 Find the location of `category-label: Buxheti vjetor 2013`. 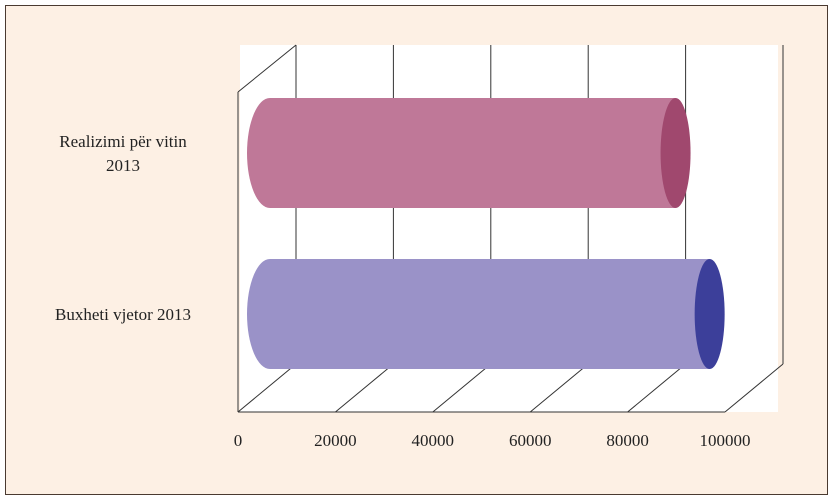

category-label: Buxheti vjetor 2013 is located at coordinates (123, 314).